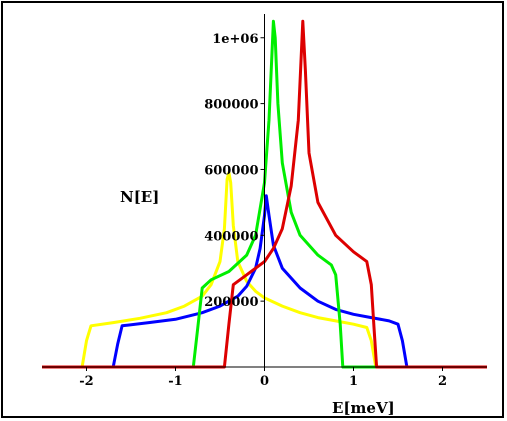 This screenshot has height=421, width=507. Describe the element at coordinates (175, 381) in the screenshot. I see `x-tick-label: -1` at that location.